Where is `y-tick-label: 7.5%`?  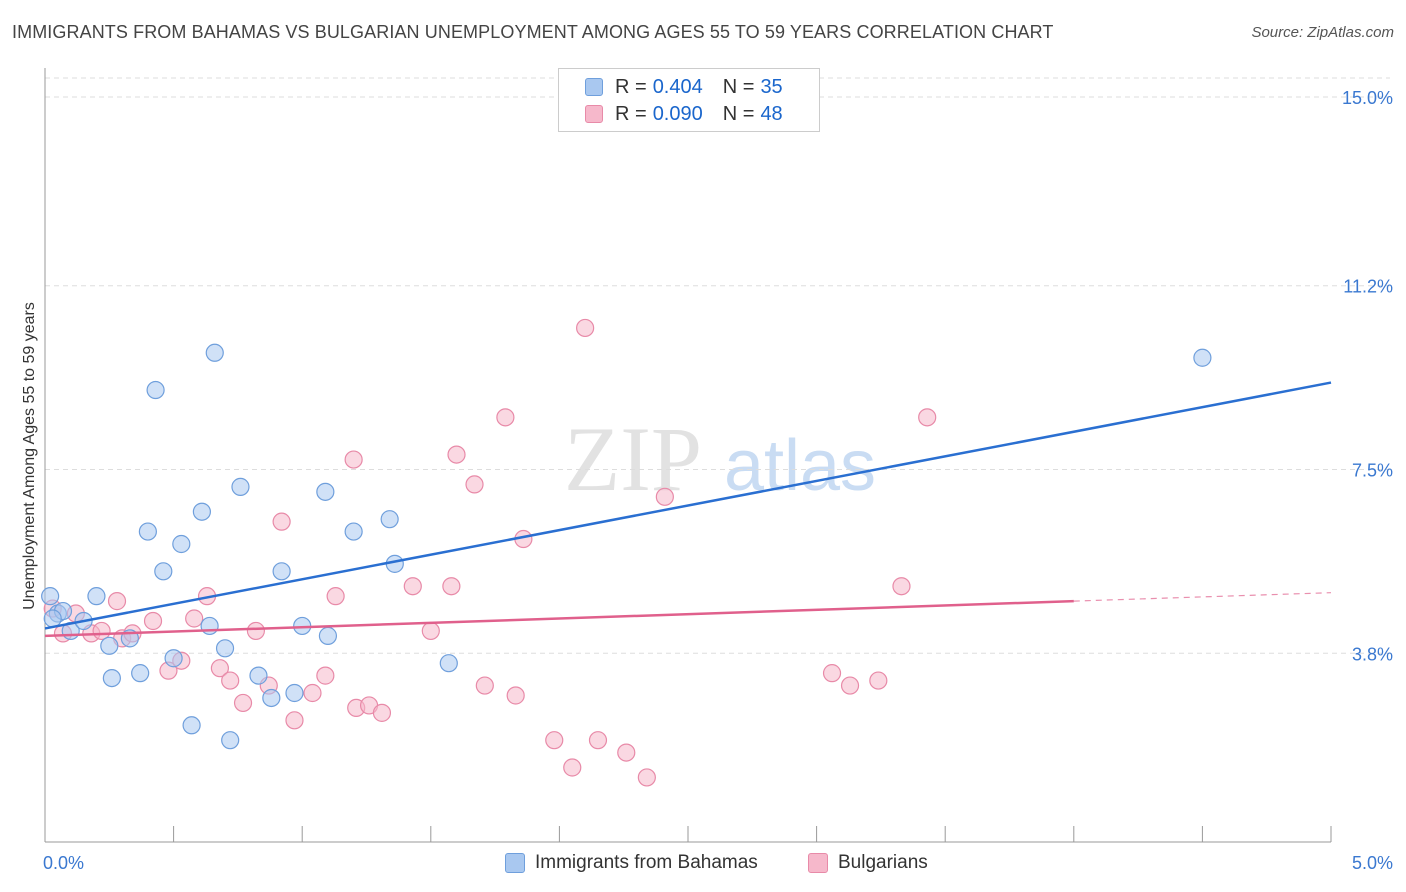 y-tick-label: 7.5% is located at coordinates (1372, 471).